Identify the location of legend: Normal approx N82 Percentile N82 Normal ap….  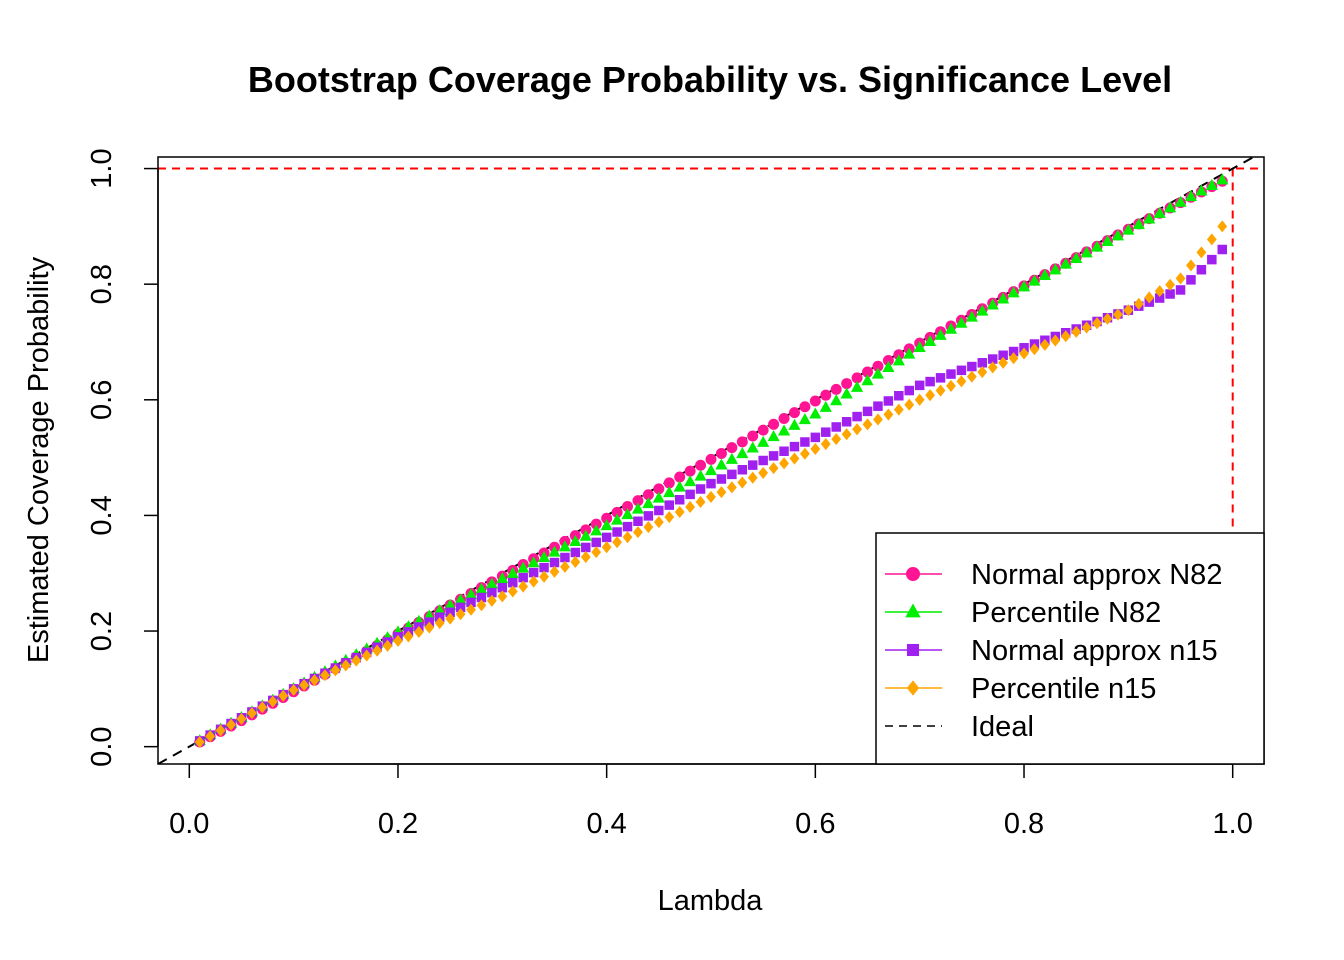
(1070, 648).